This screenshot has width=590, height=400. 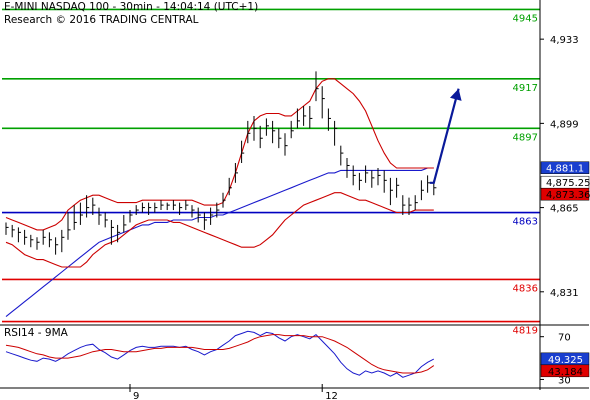 I want to click on forecast-arrow, so click(x=445, y=136).